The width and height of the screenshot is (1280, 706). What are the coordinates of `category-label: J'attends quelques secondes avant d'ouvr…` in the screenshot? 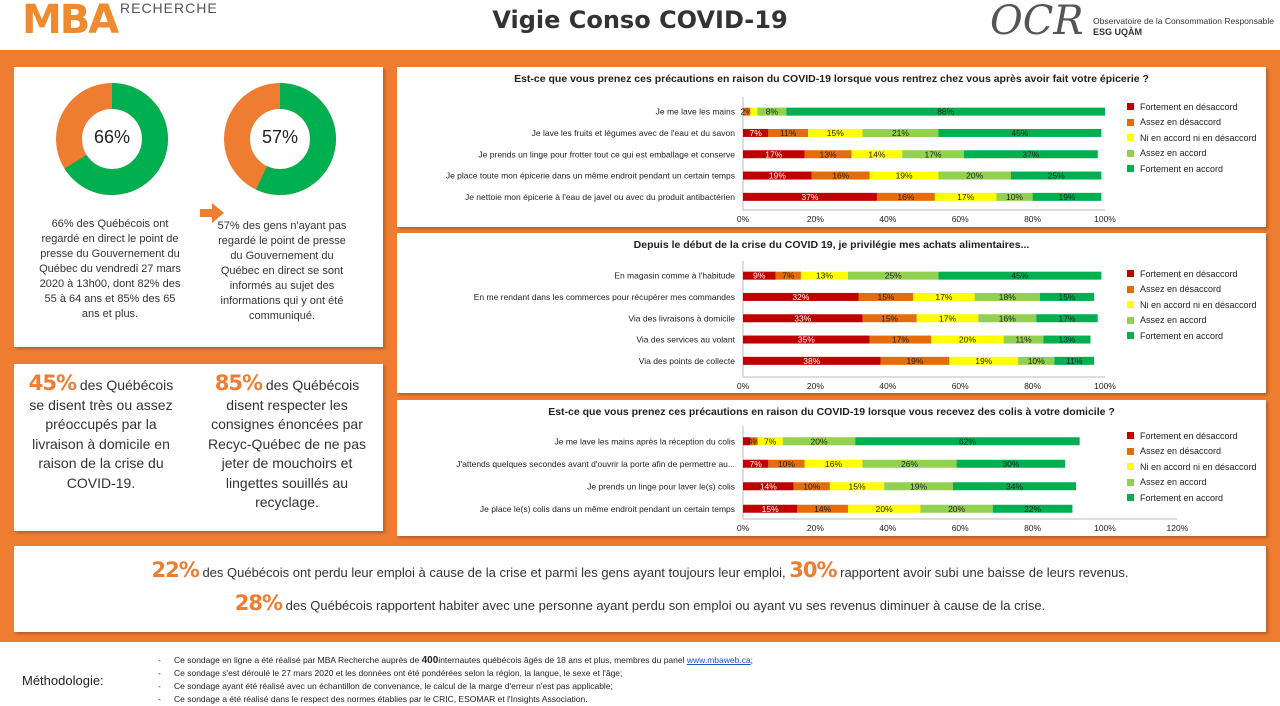 It's located at (595, 464).